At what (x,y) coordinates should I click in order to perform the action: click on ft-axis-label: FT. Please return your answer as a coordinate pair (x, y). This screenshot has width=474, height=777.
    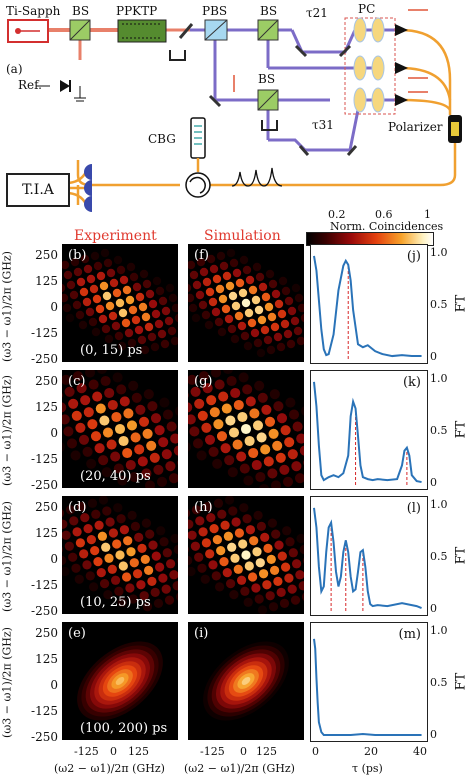
    Looking at the image, I should click on (461, 681).